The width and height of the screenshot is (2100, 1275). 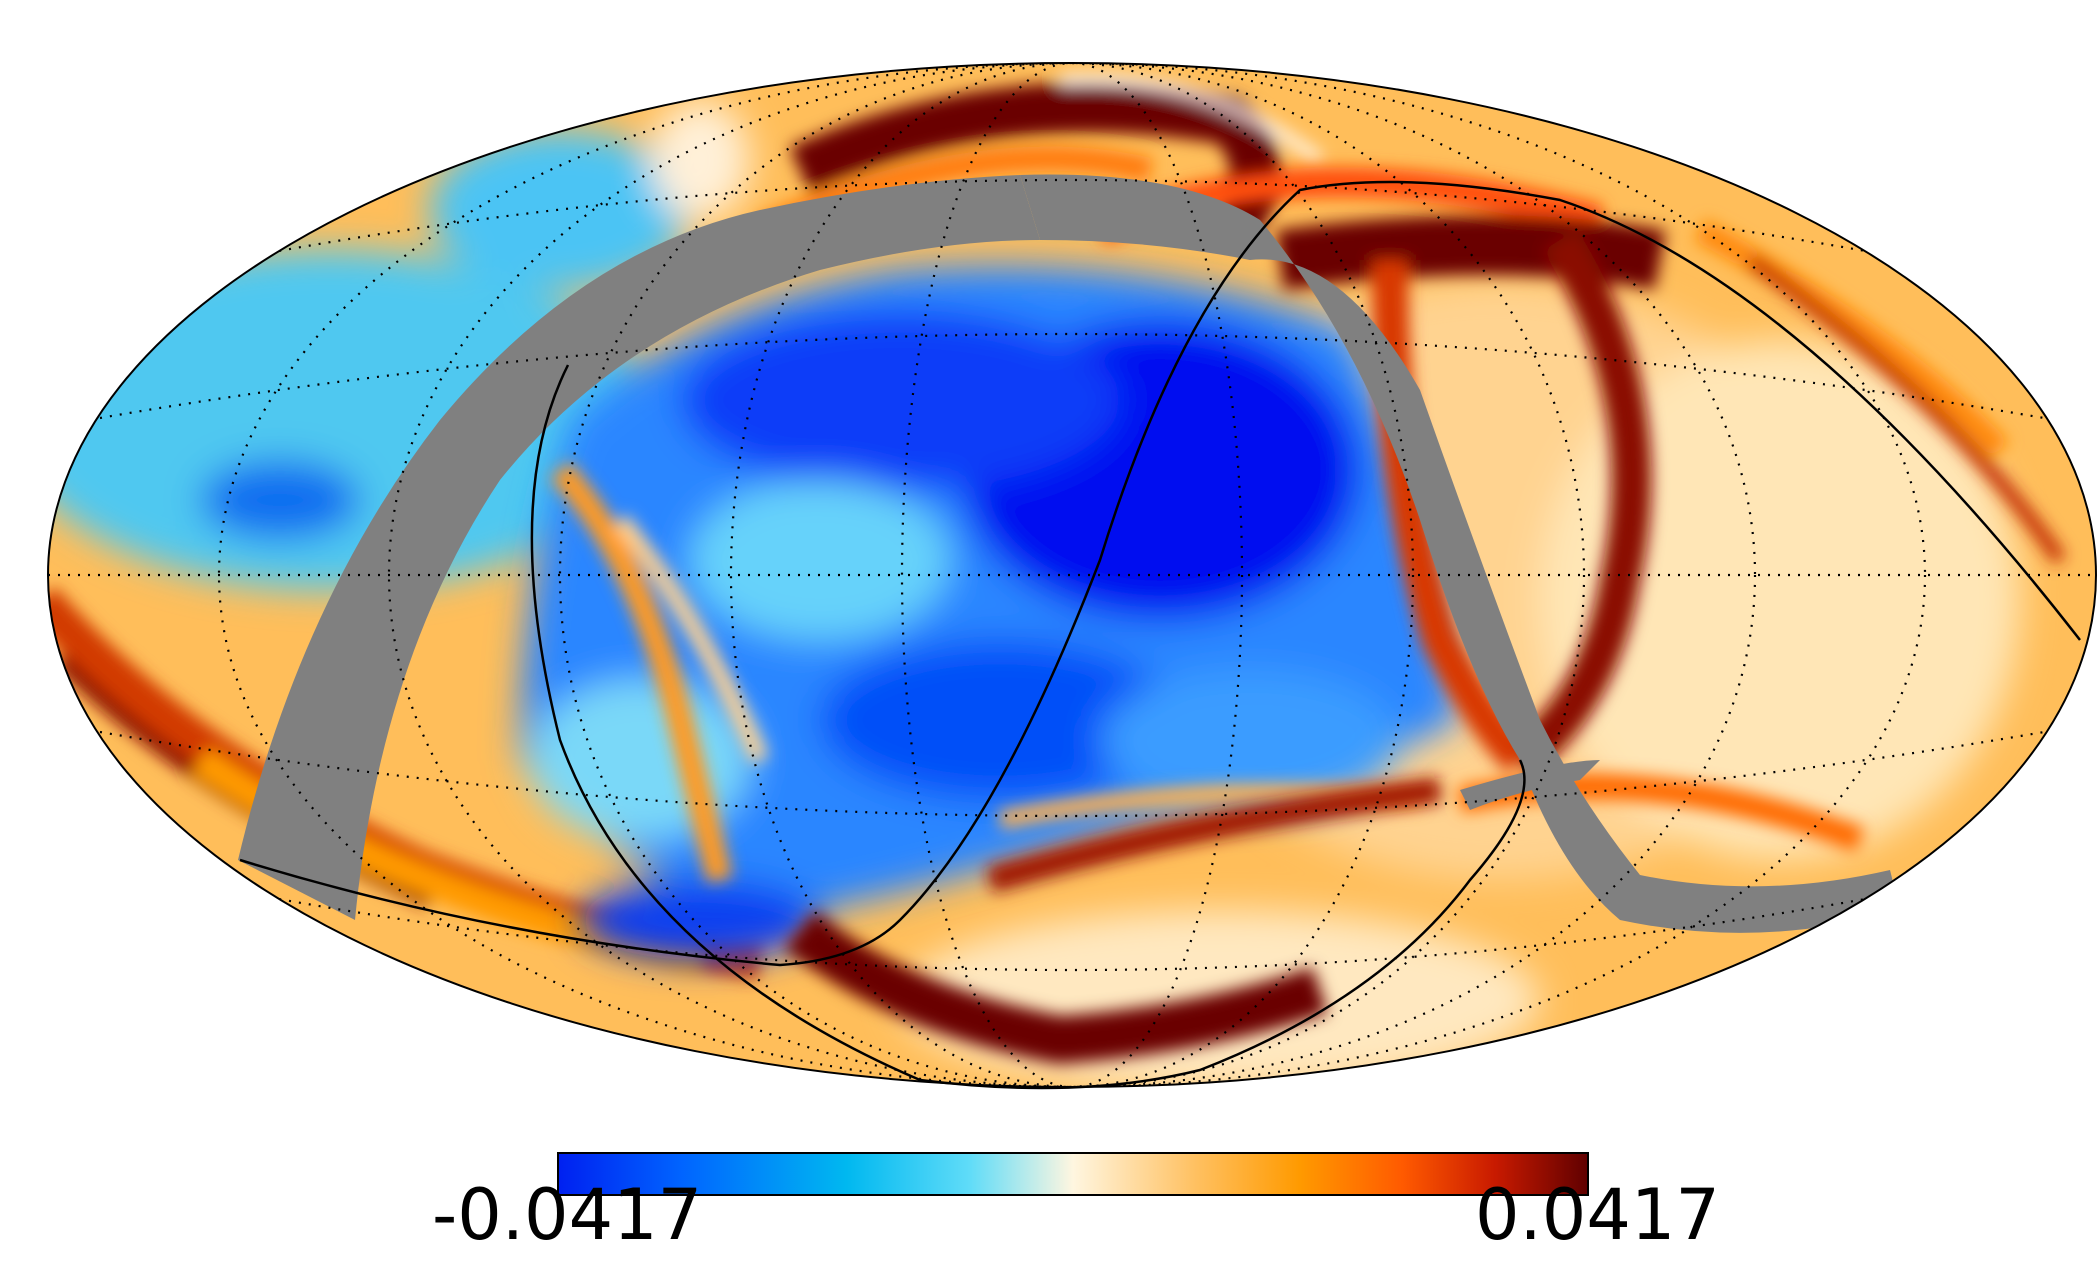 I want to click on colorbar-min-label: -0.0417, so click(x=567, y=1215).